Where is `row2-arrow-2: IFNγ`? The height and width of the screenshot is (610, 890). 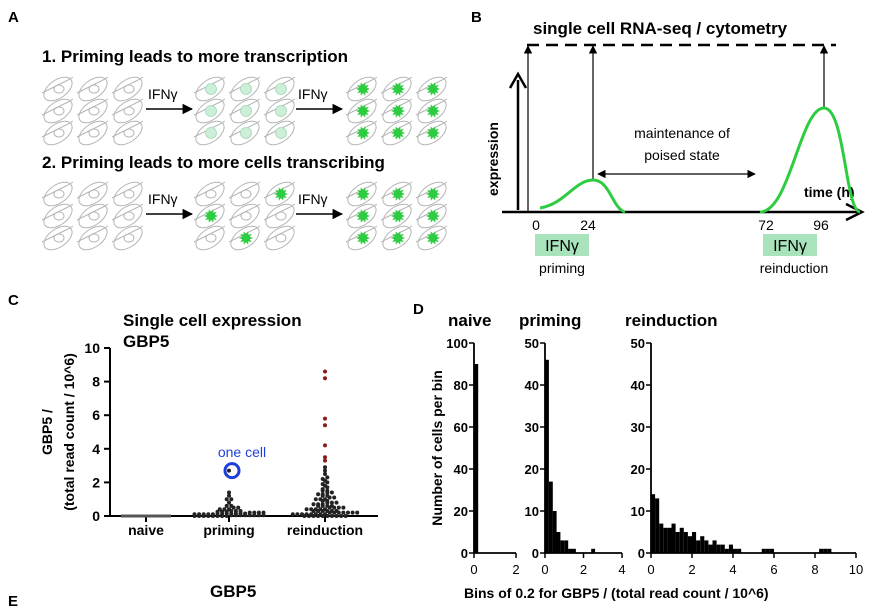 row2-arrow-2: IFNγ is located at coordinates (320, 205).